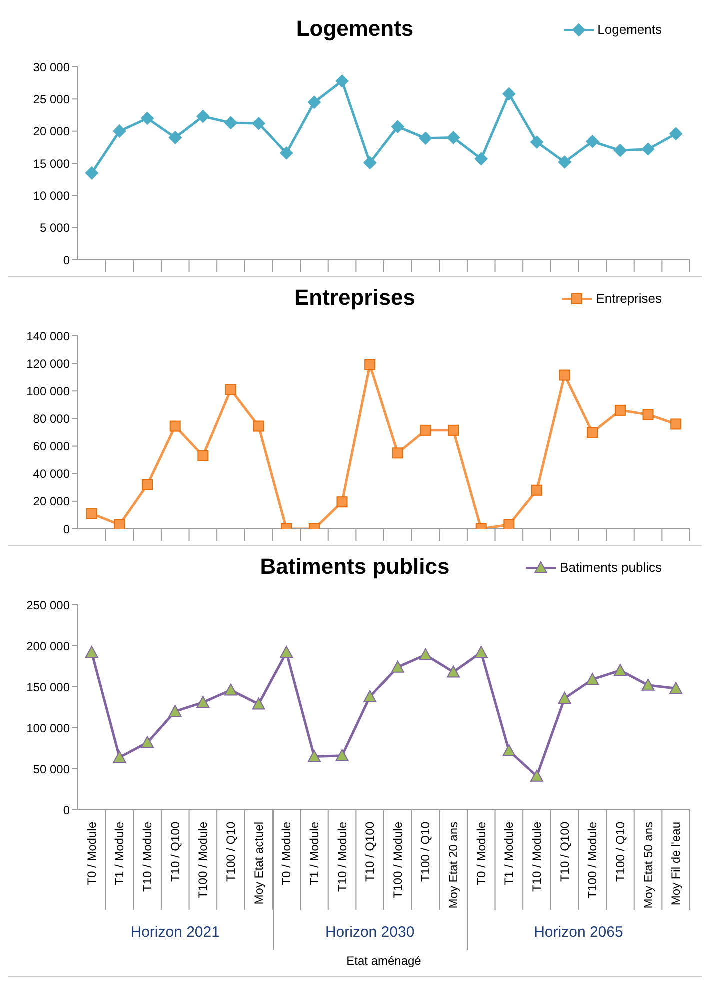 The image size is (710, 984). Describe the element at coordinates (51, 67) in the screenshot. I see `y-tick-label: 30 000` at that location.